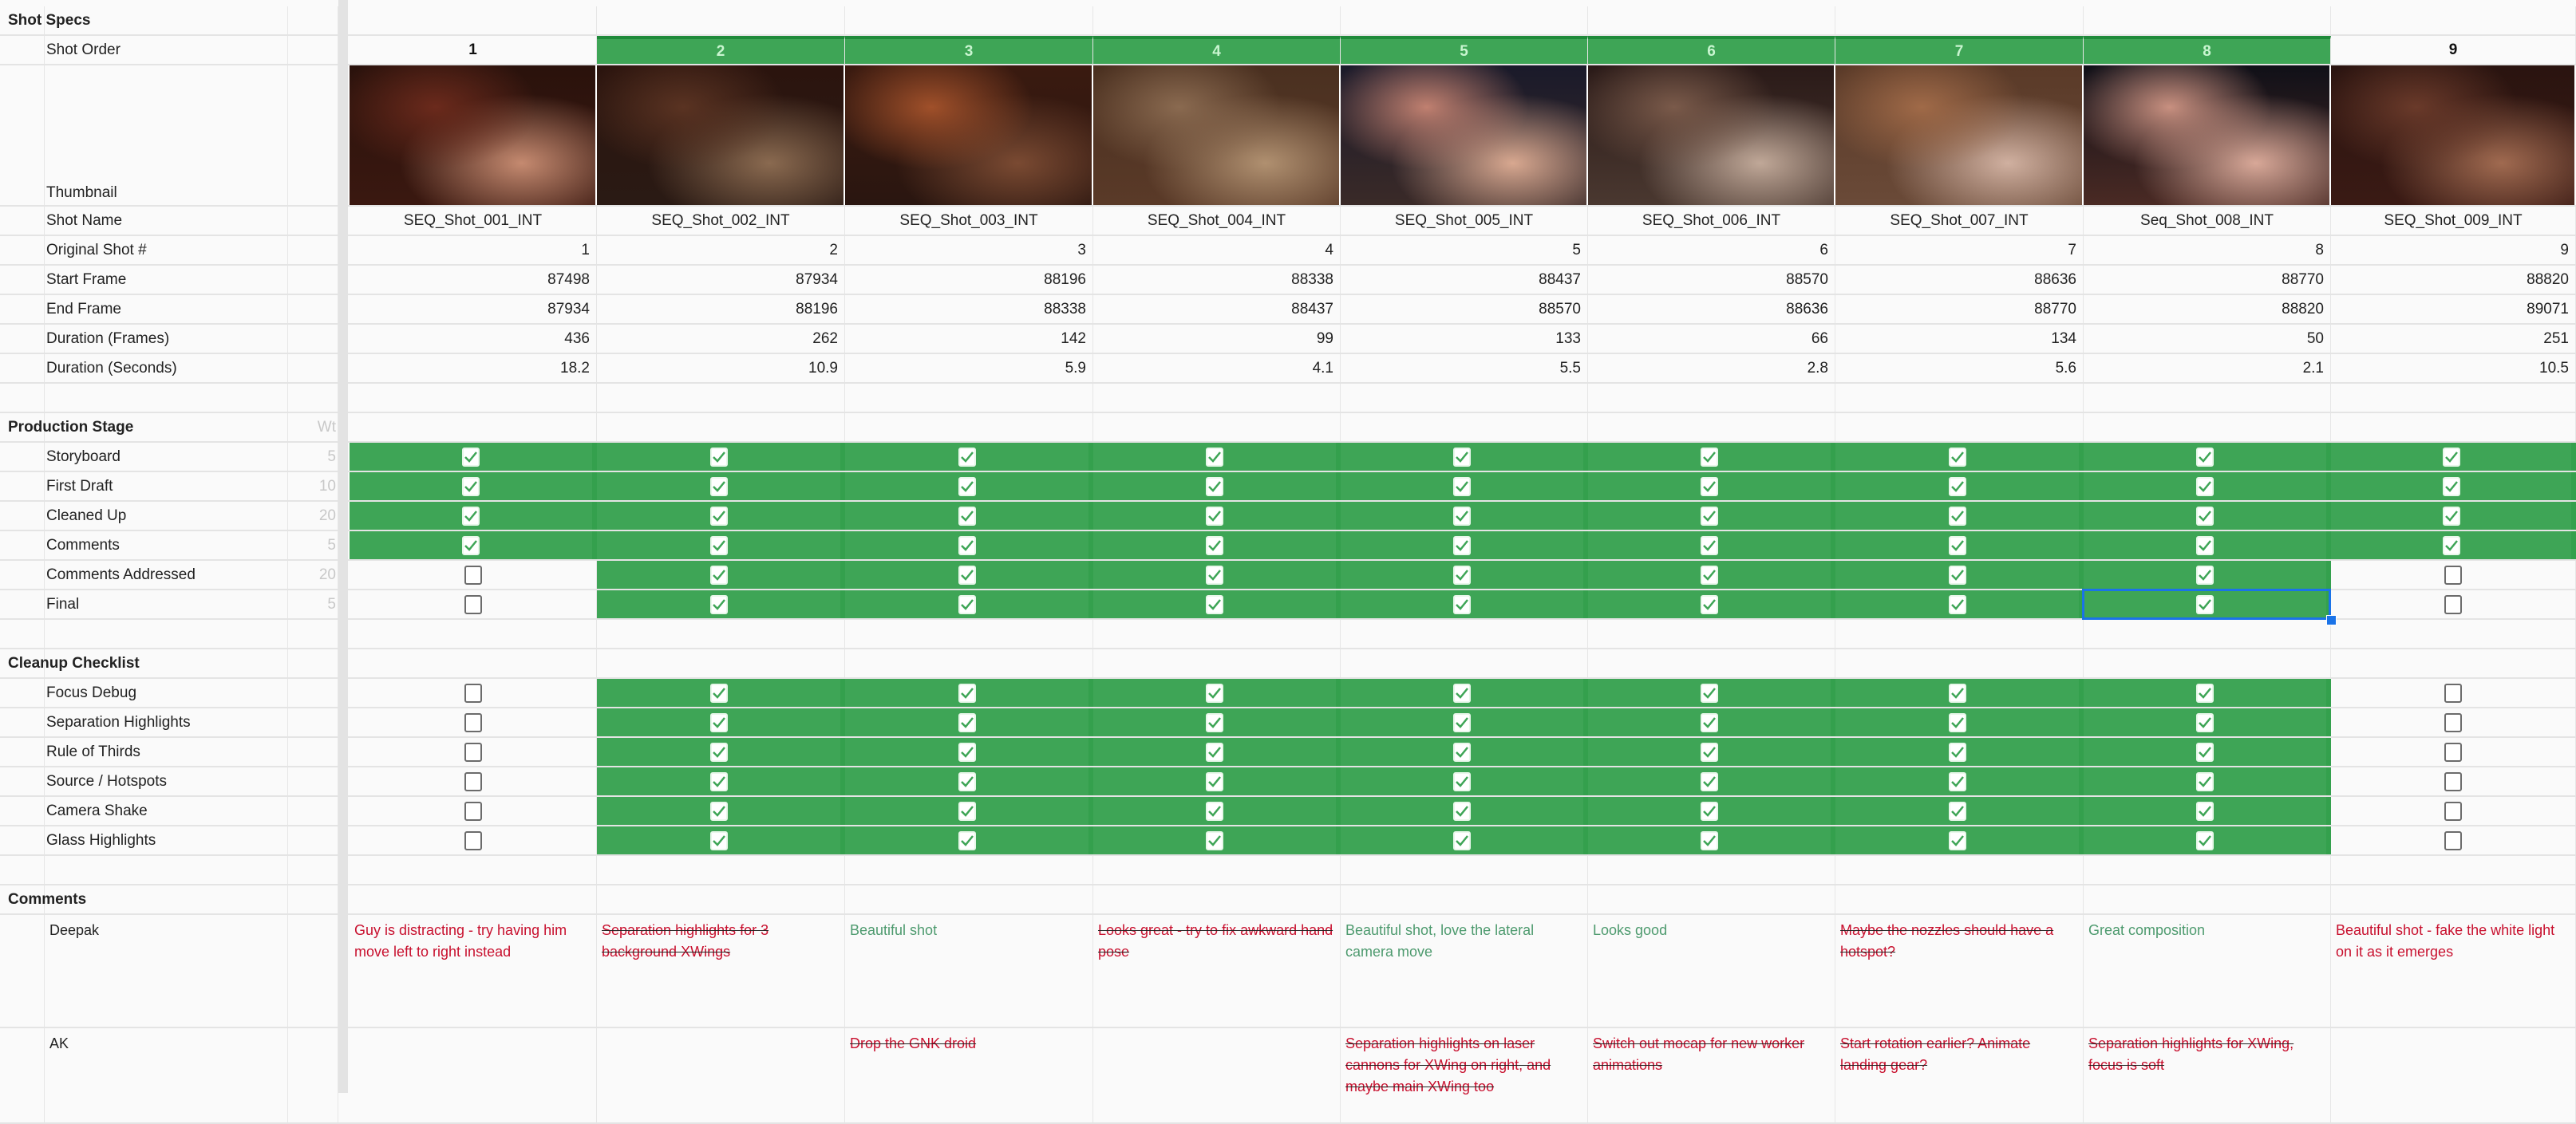 This screenshot has height=1124, width=2576. Describe the element at coordinates (969, 339) in the screenshot. I see `frames-cell: 142` at that location.